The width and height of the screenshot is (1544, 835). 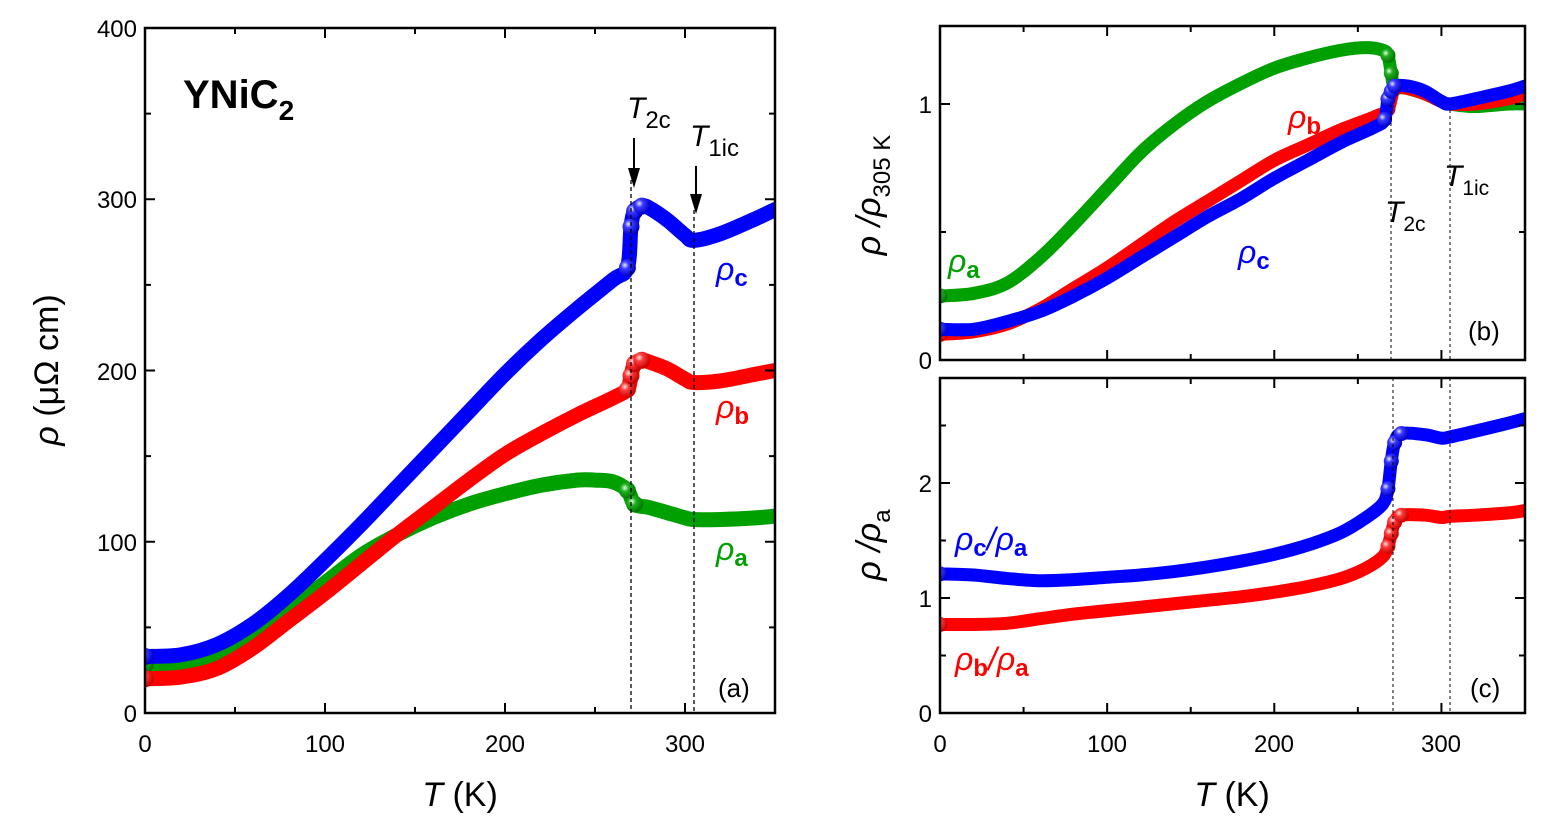 What do you see at coordinates (734, 688) in the screenshot?
I see `panel-a-label: (a)` at bounding box center [734, 688].